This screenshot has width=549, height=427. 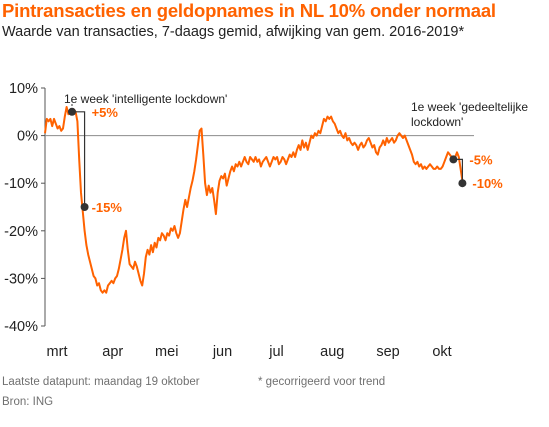 I want to click on y-tick-label: -10%, so click(x=21, y=184).